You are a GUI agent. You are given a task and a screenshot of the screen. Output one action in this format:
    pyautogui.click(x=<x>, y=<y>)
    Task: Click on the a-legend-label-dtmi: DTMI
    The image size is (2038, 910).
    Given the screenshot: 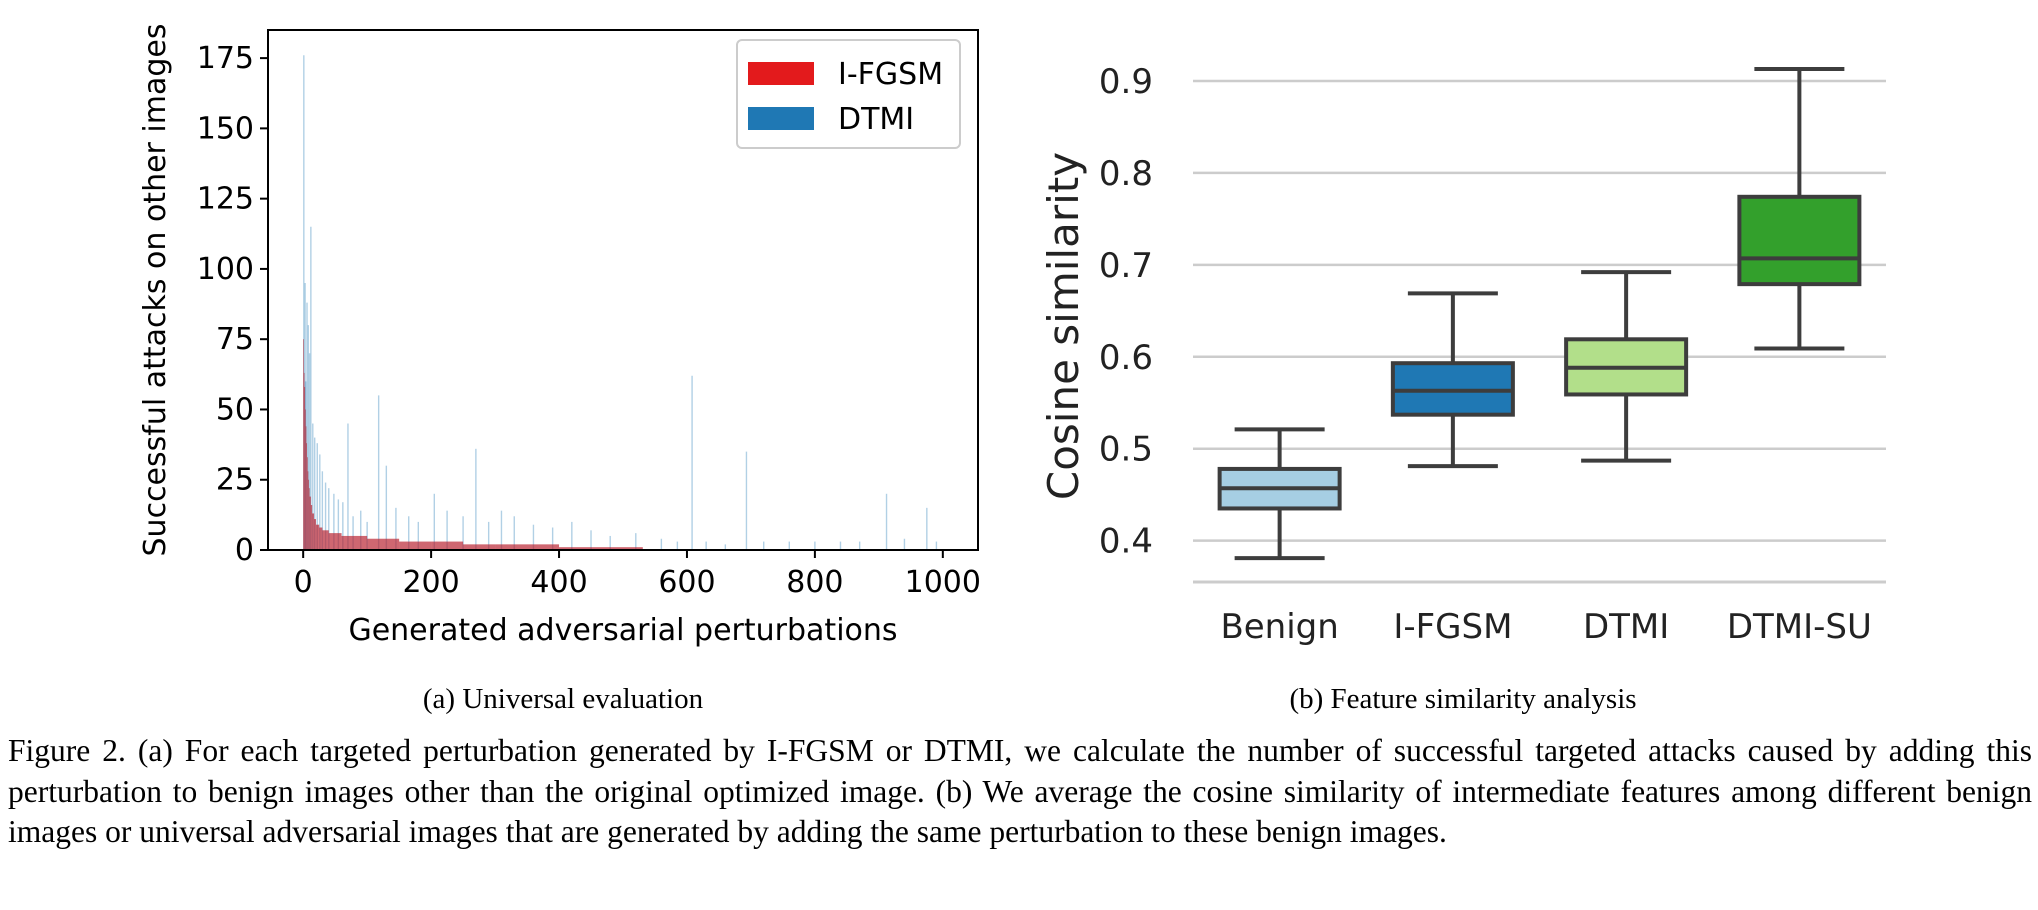 What is the action you would take?
    pyautogui.click(x=876, y=119)
    